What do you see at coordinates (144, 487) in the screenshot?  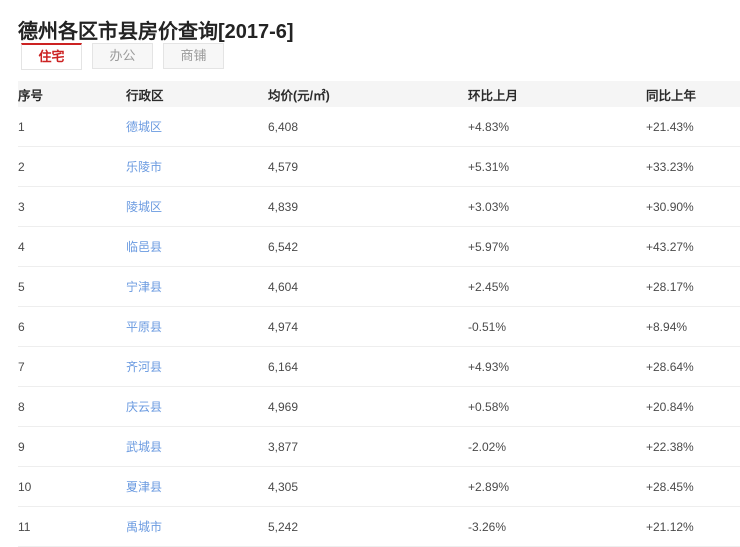 I see `district-link: 夏津县` at bounding box center [144, 487].